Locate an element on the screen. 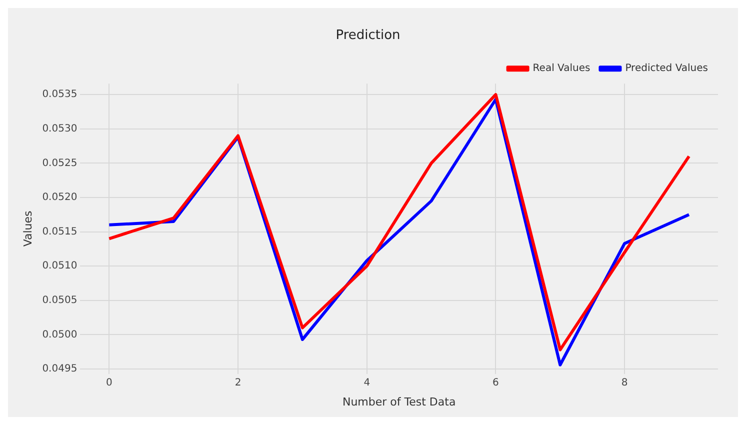 The width and height of the screenshot is (746, 425). legend-label: Real Values is located at coordinates (561, 68).